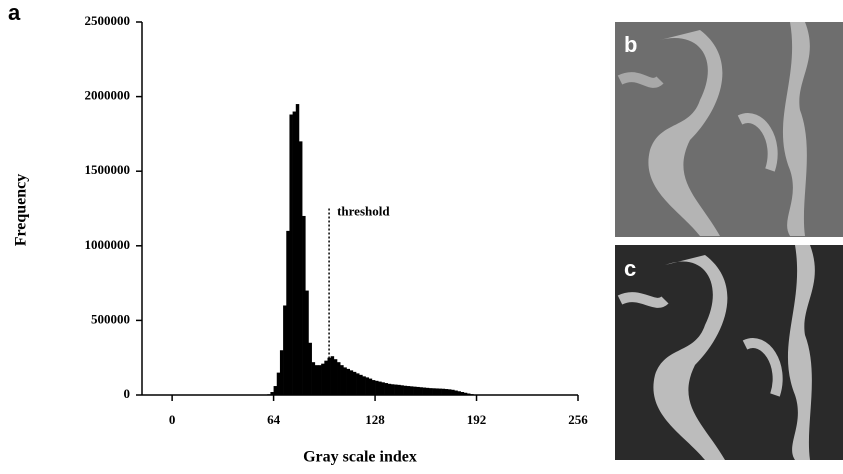  What do you see at coordinates (127, 393) in the screenshot?
I see `y-tick-label: 0` at bounding box center [127, 393].